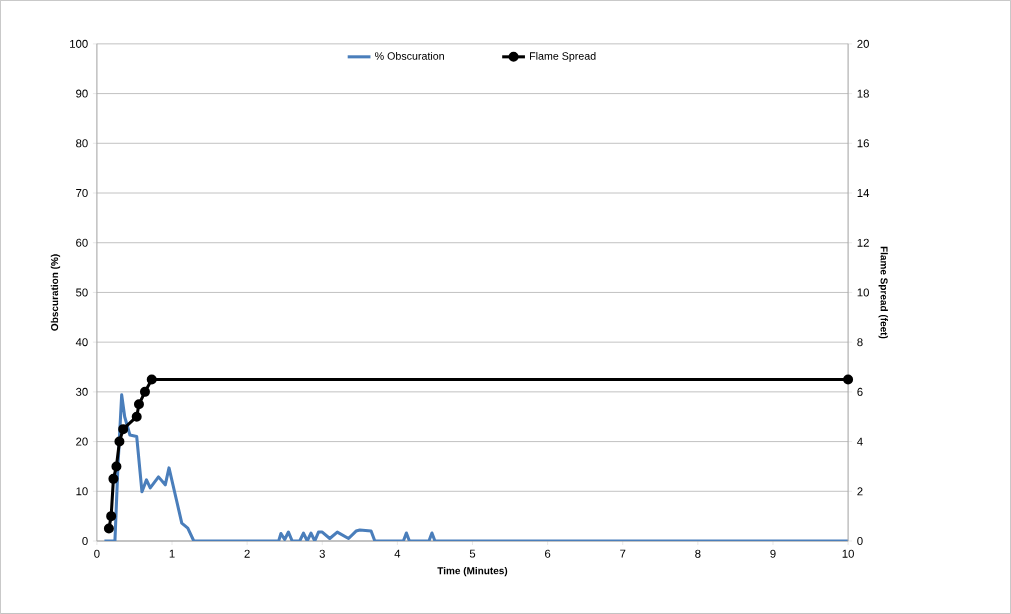 The image size is (1011, 614). Describe the element at coordinates (82, 391) in the screenshot. I see `y-tick-label: 30` at that location.